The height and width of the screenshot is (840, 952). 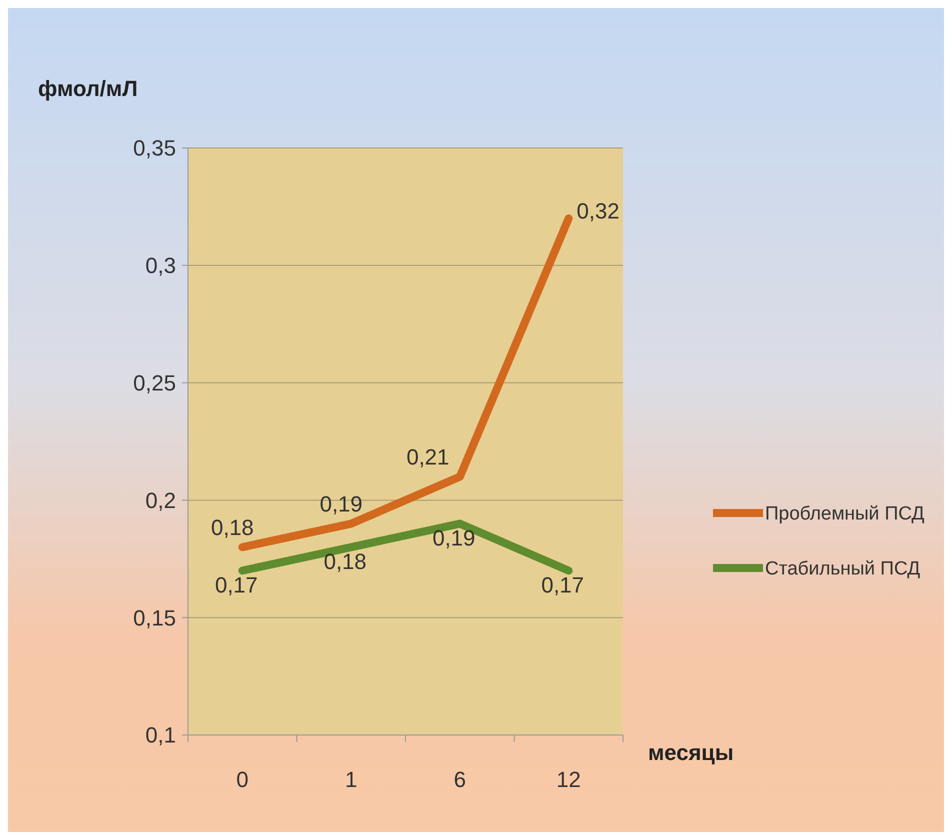 What do you see at coordinates (845, 514) in the screenshot?
I see `legend-label: Проблемный ПСД` at bounding box center [845, 514].